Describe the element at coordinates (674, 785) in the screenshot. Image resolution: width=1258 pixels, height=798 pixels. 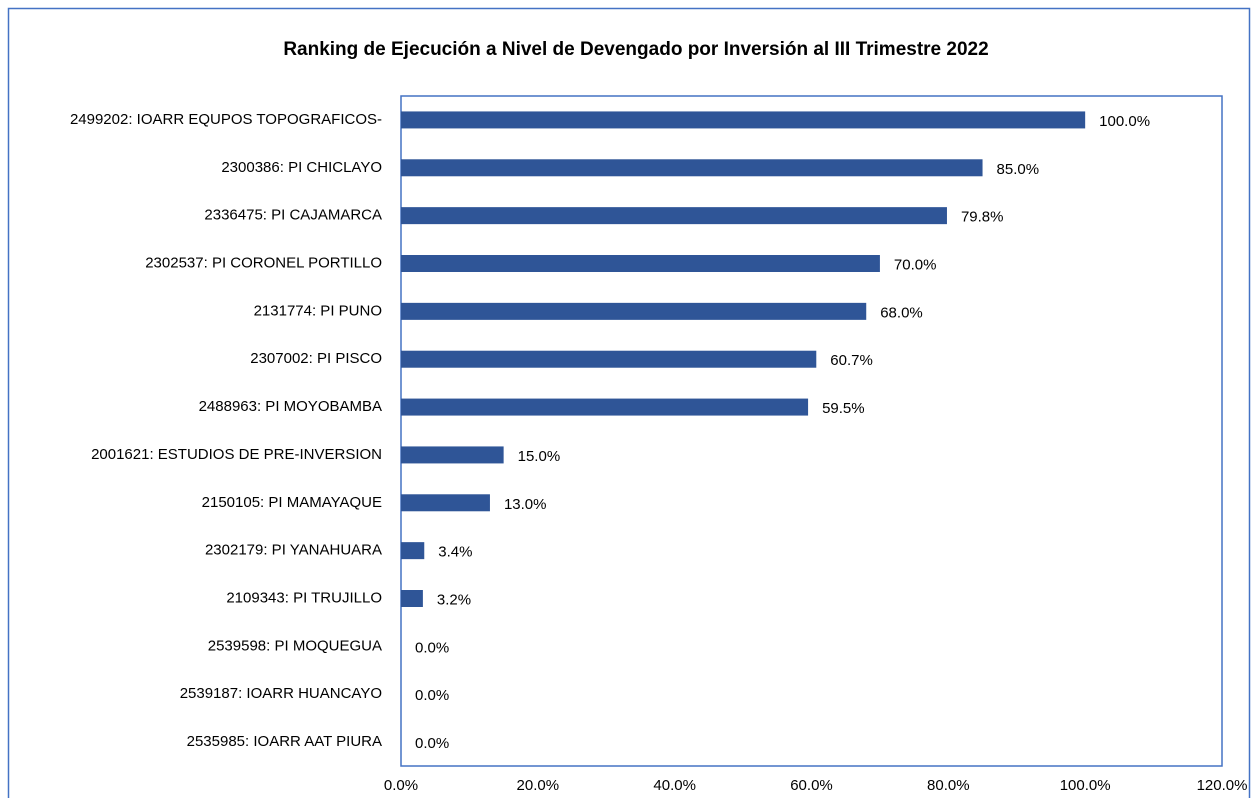
I see `x-tick-label: 40.0%` at that location.